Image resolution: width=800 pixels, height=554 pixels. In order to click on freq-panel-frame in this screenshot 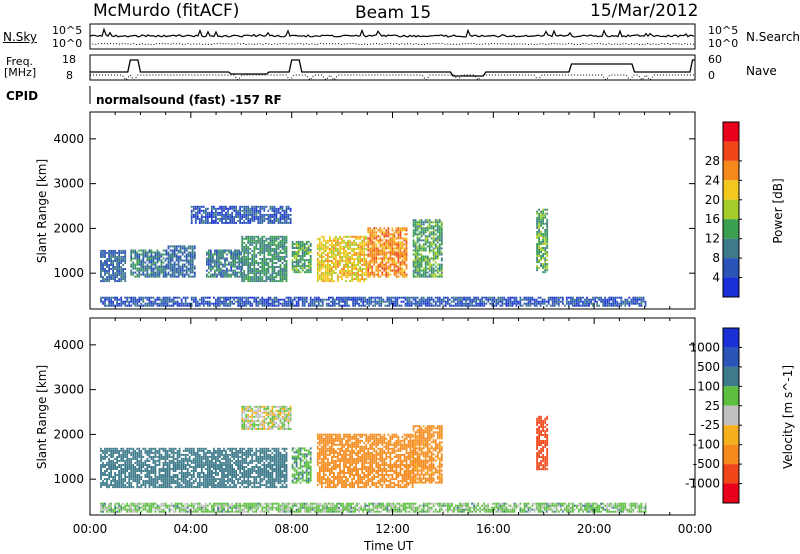, I will do `click(392, 67)`.